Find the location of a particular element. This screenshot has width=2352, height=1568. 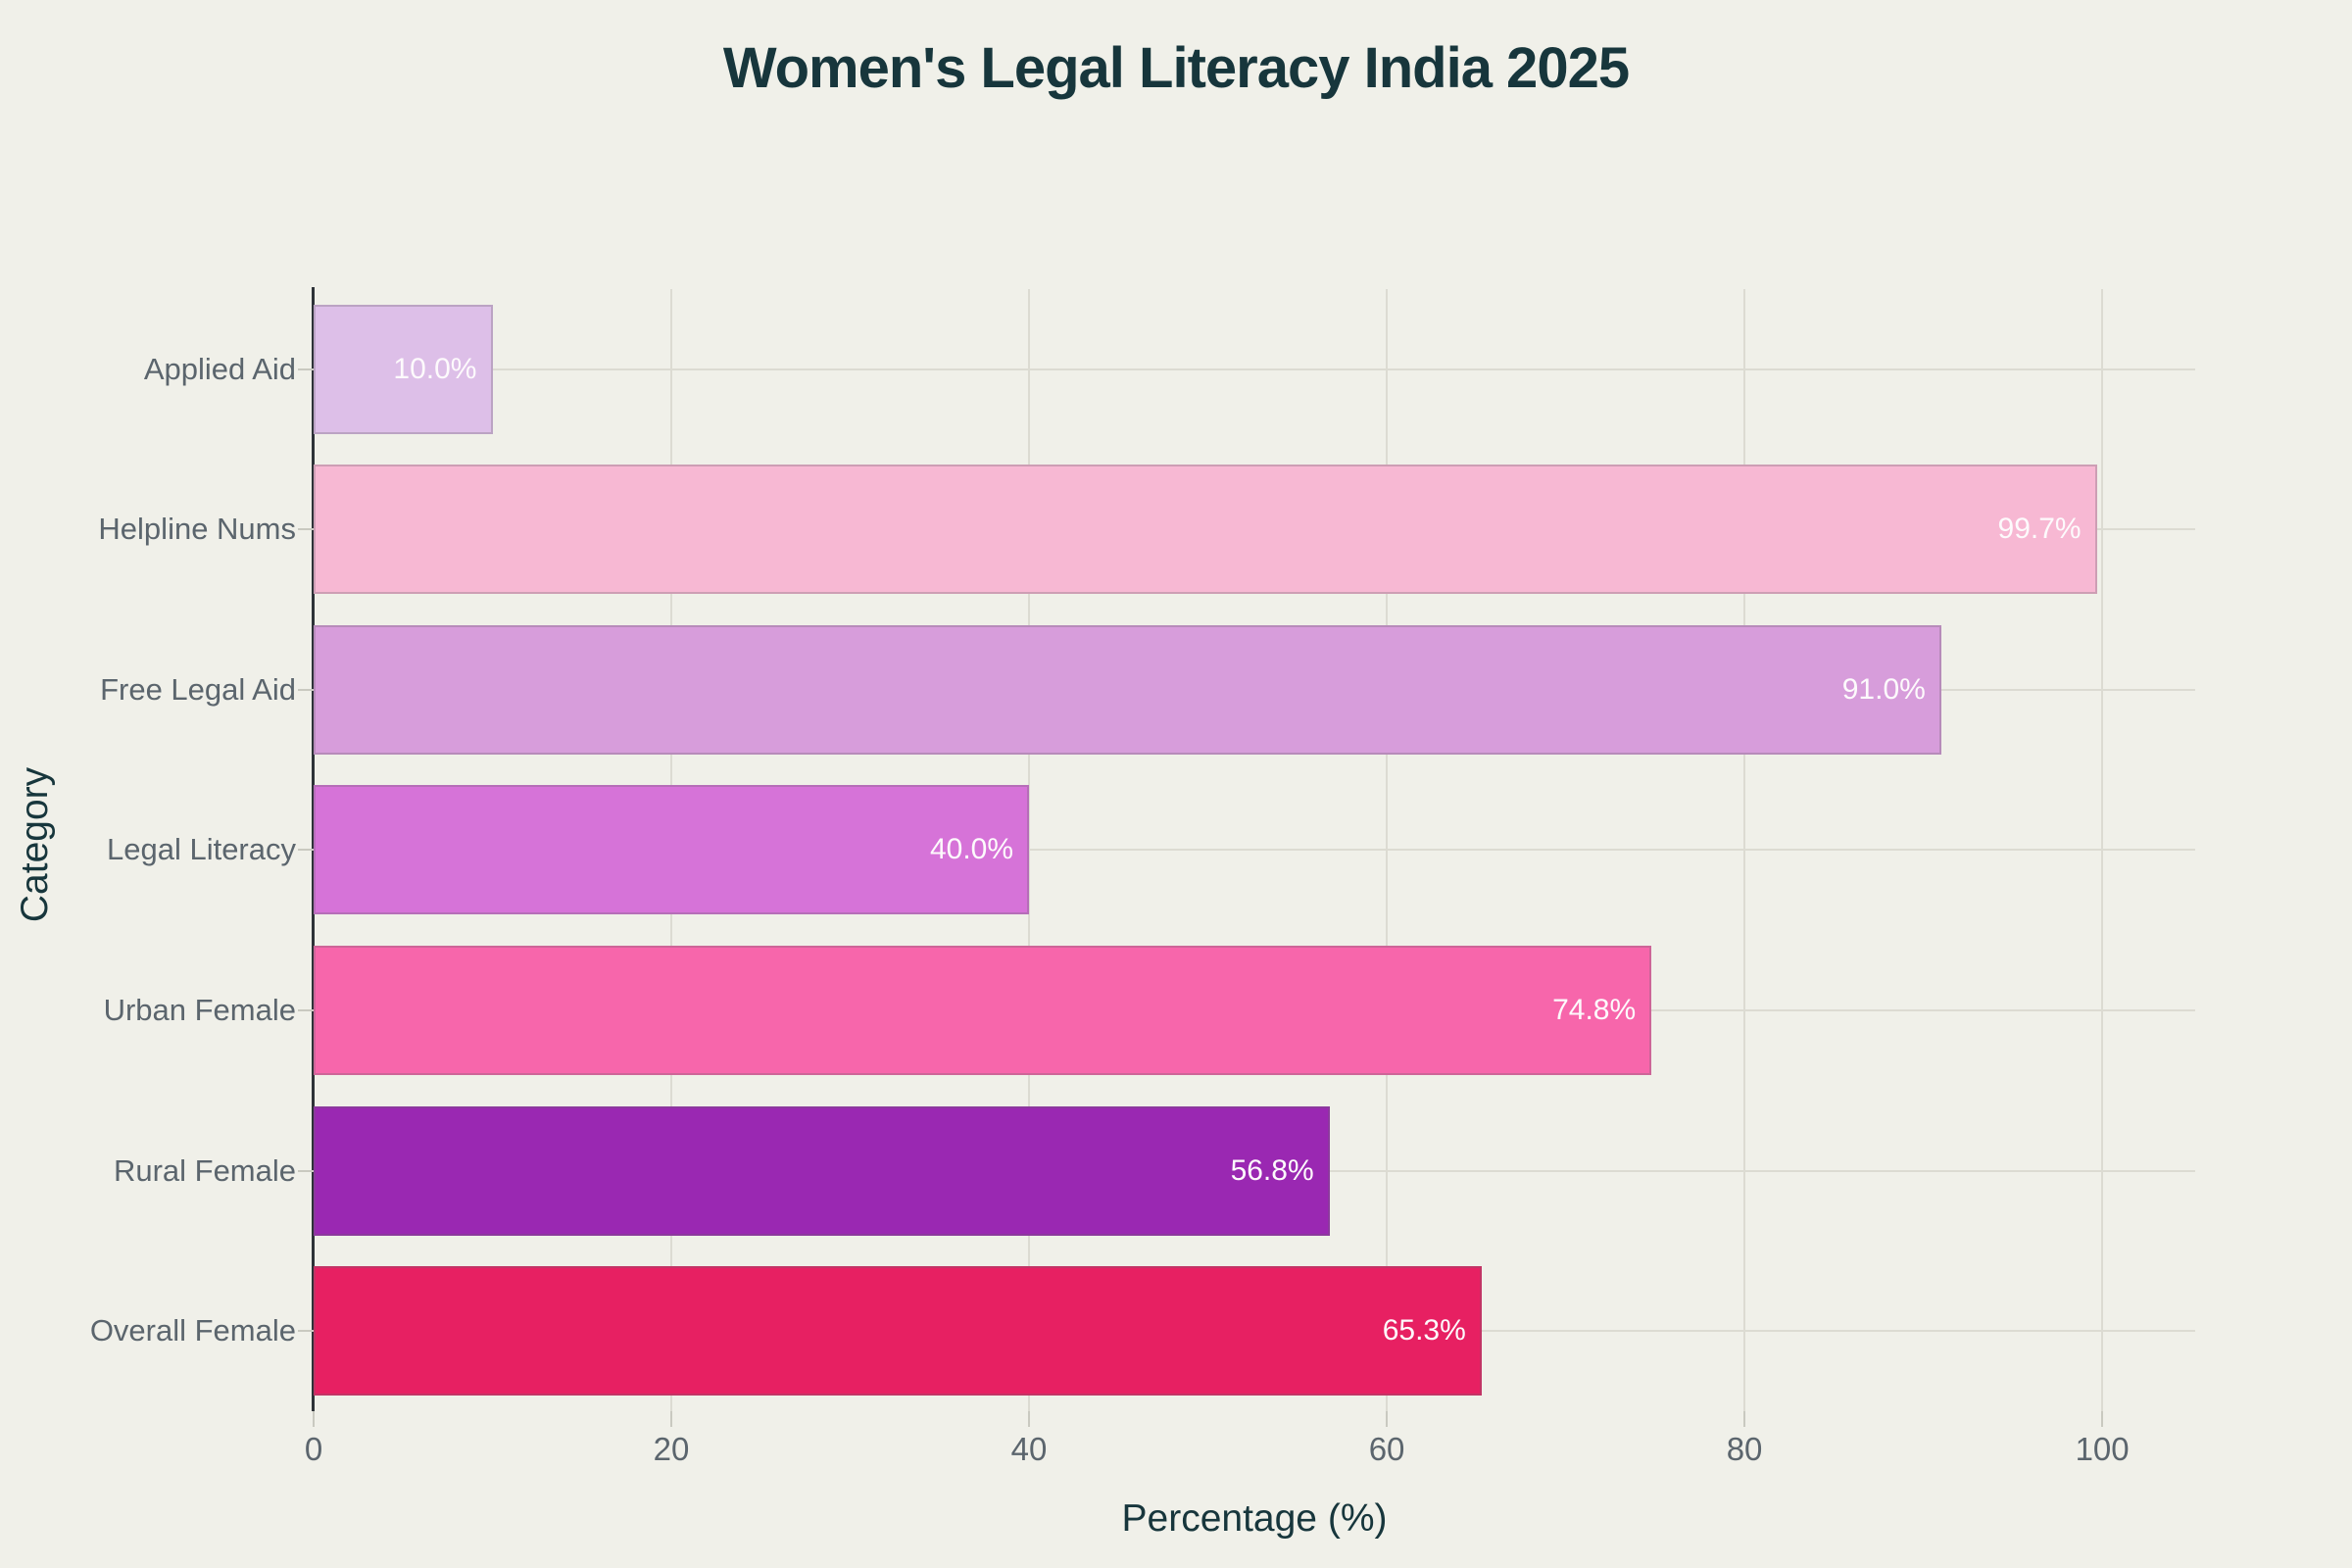

bar-applied-aid: 10.0% is located at coordinates (403, 369).